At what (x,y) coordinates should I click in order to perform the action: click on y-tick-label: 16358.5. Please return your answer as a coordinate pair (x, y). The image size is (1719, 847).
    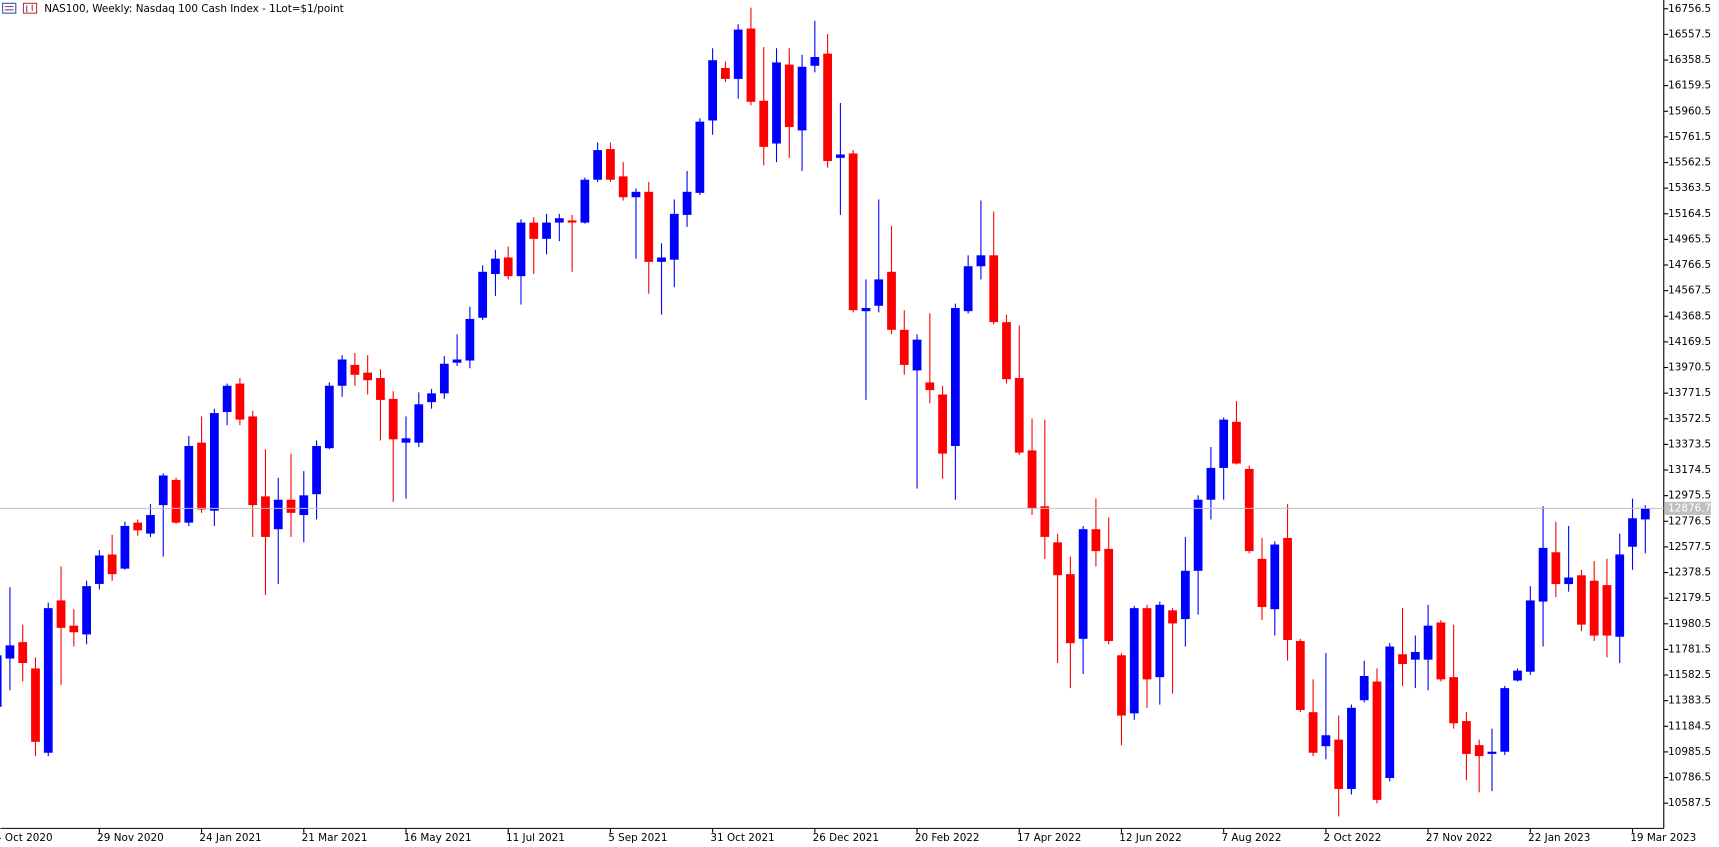
    Looking at the image, I should click on (1689, 60).